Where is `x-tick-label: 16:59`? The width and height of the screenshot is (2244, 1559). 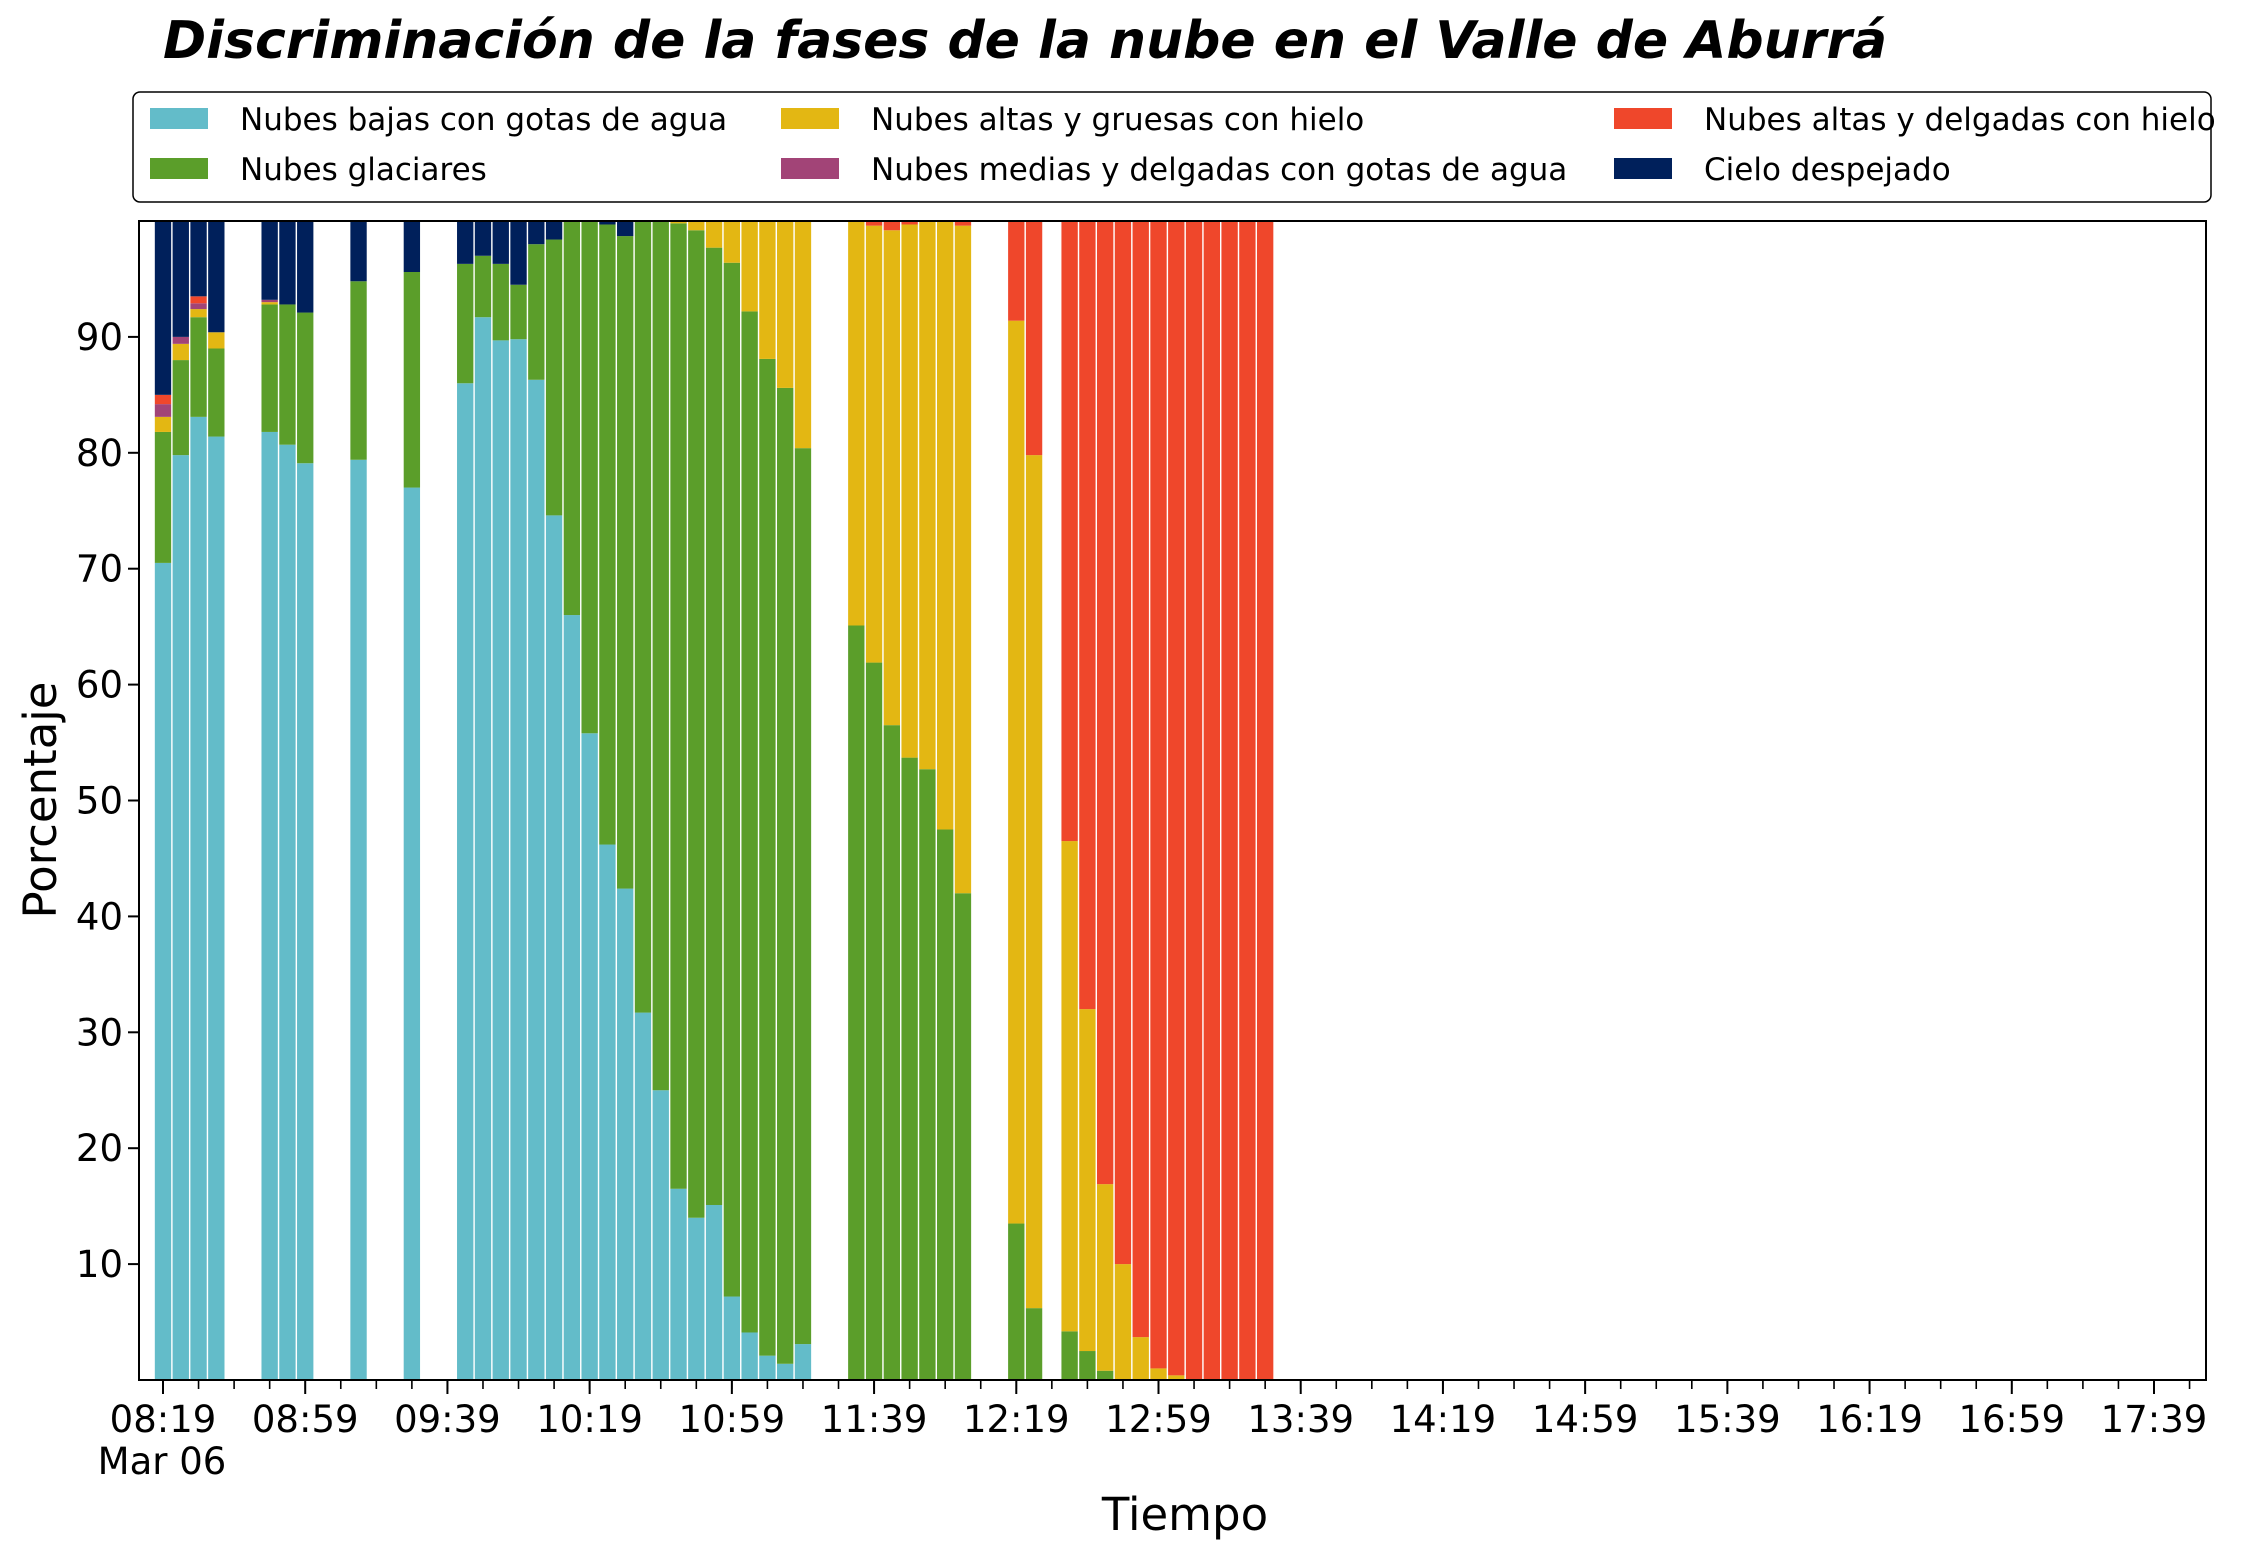 x-tick-label: 16:59 is located at coordinates (2011, 1419).